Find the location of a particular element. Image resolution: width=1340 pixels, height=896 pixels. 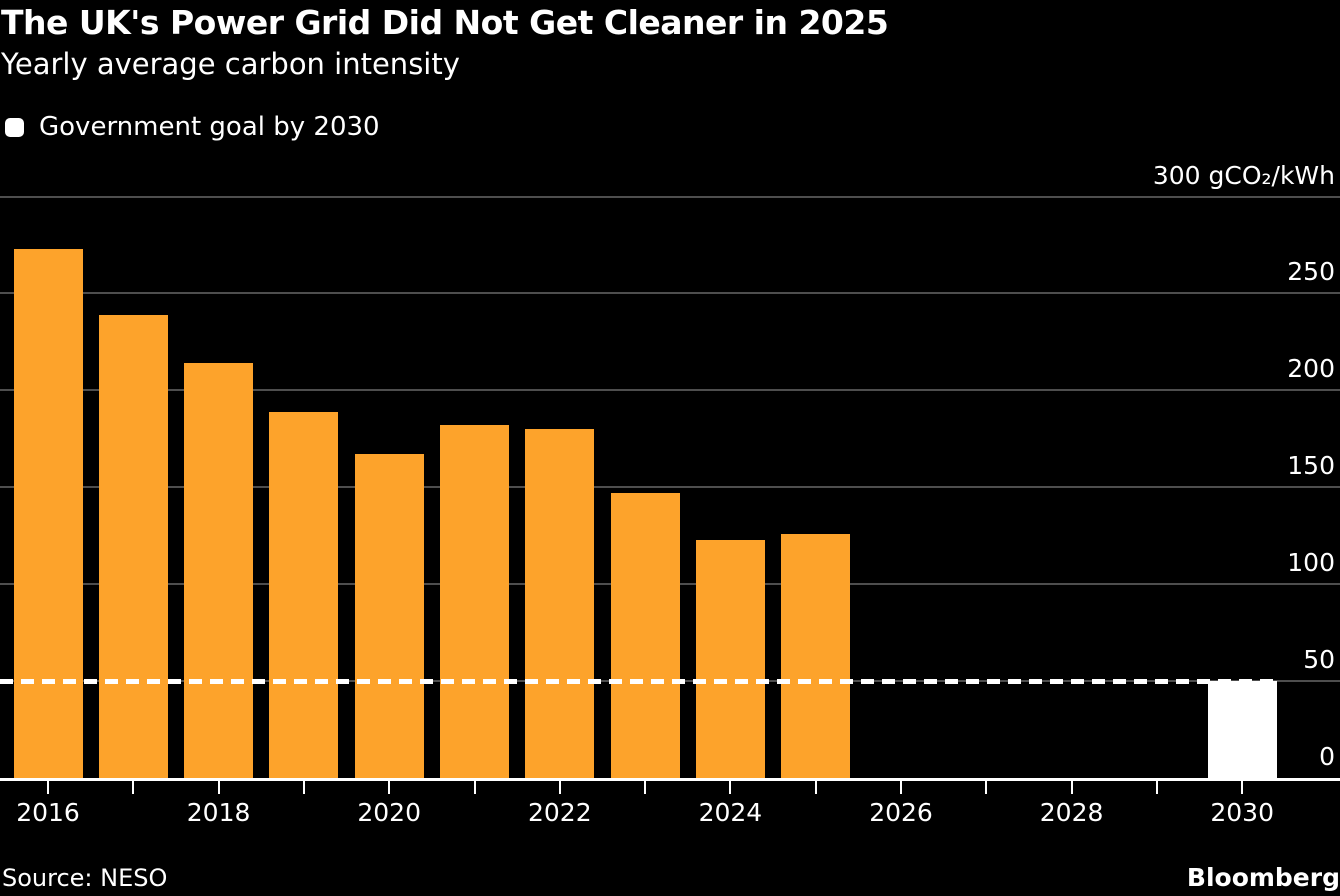

x-tick-label-2030: 2030 is located at coordinates (1242, 812).